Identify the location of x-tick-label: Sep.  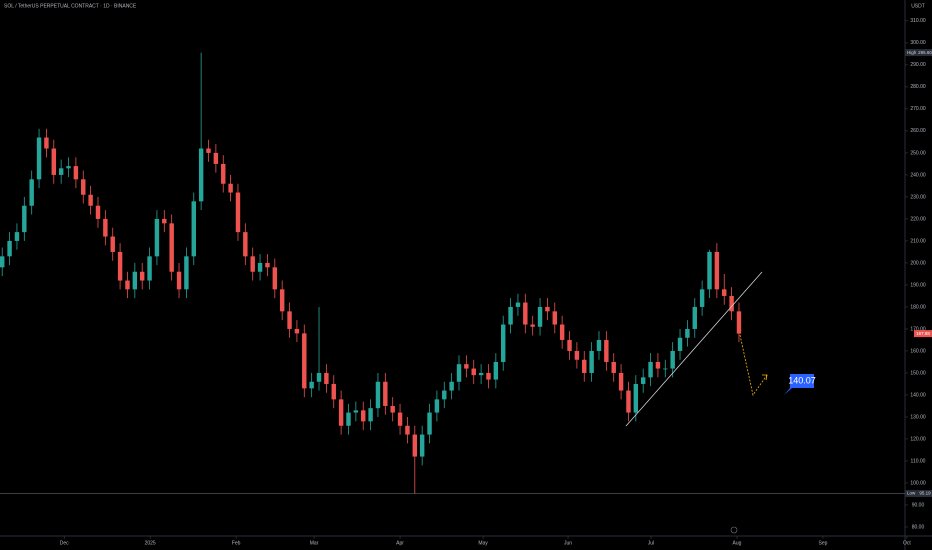
(823, 543).